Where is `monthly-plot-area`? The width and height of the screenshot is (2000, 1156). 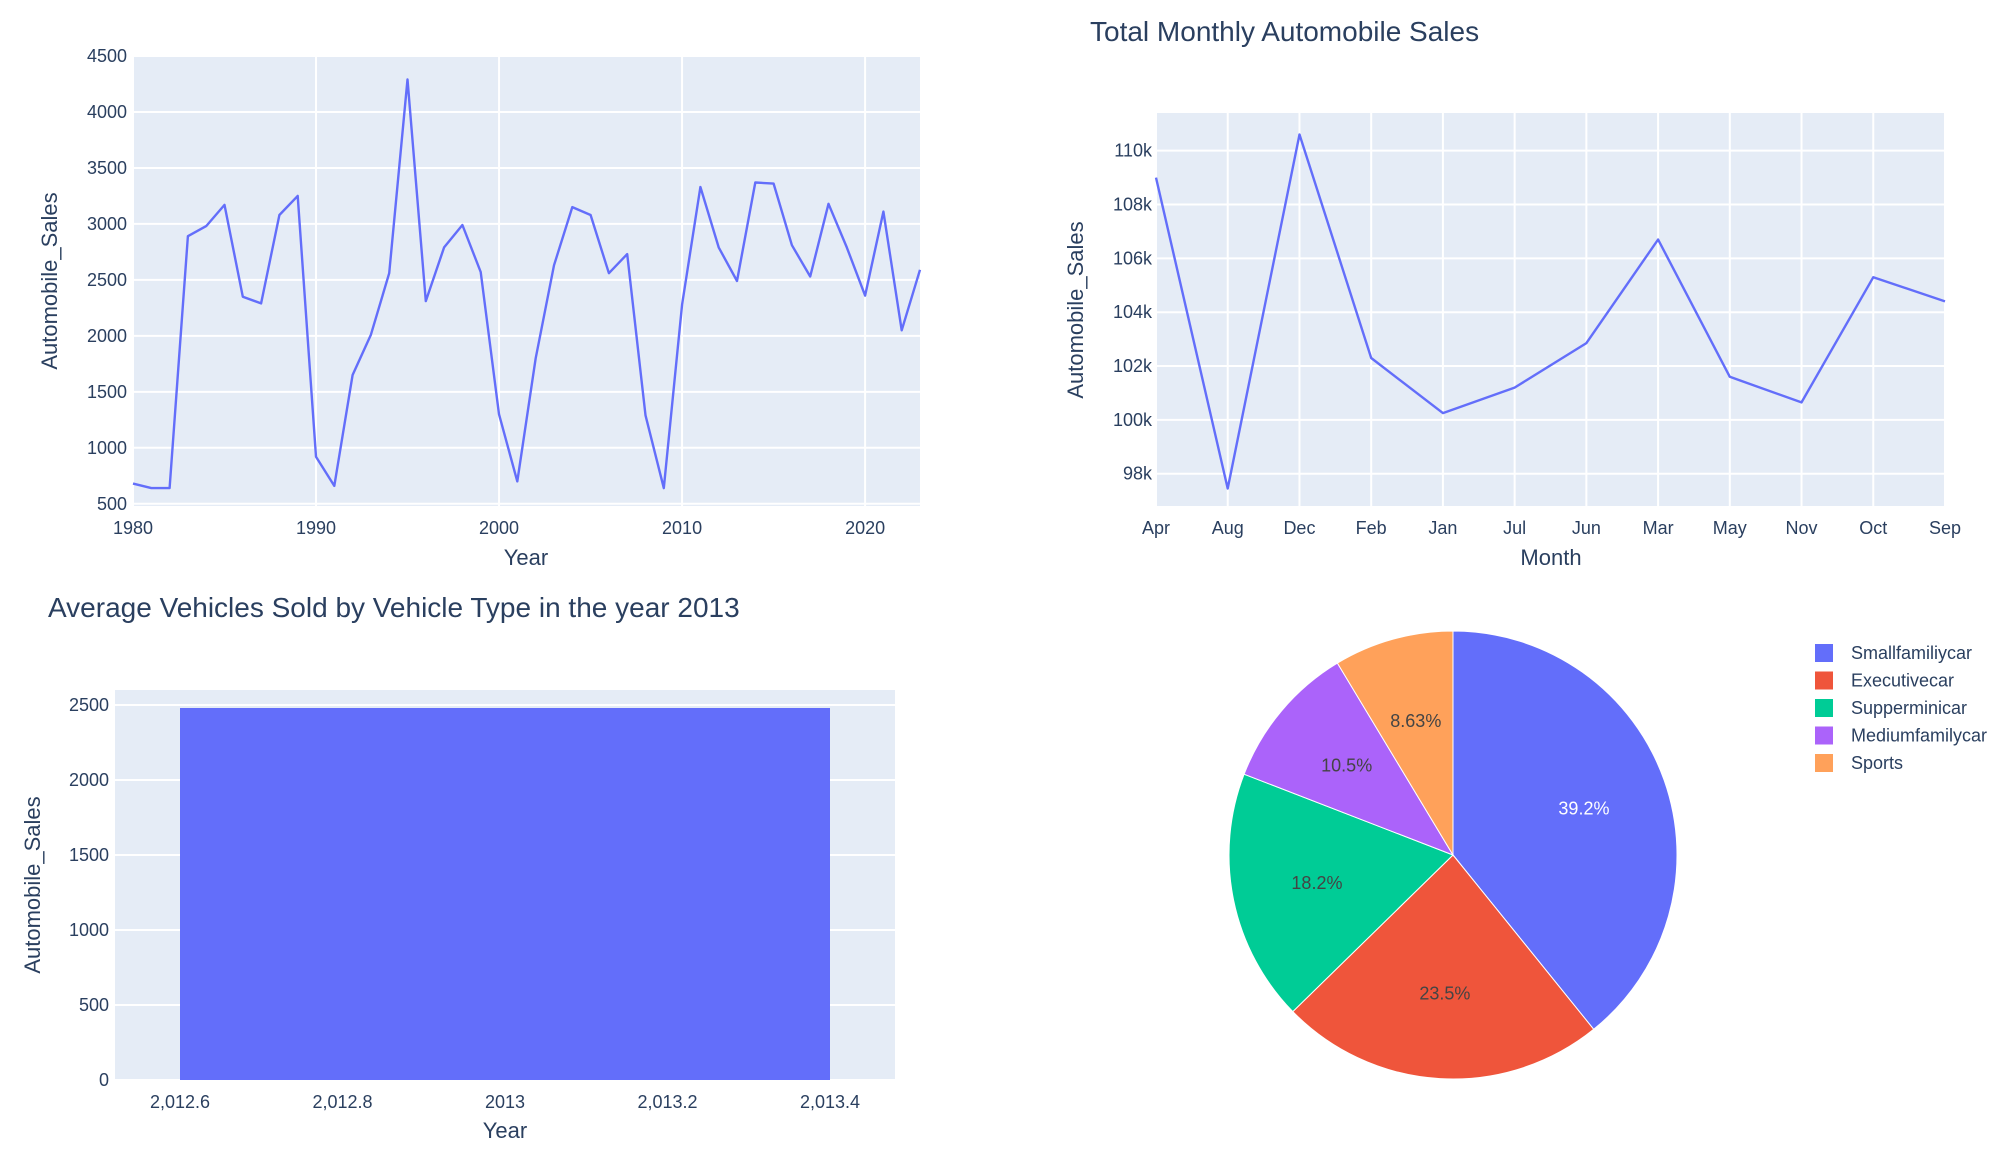 monthly-plot-area is located at coordinates (1550, 309).